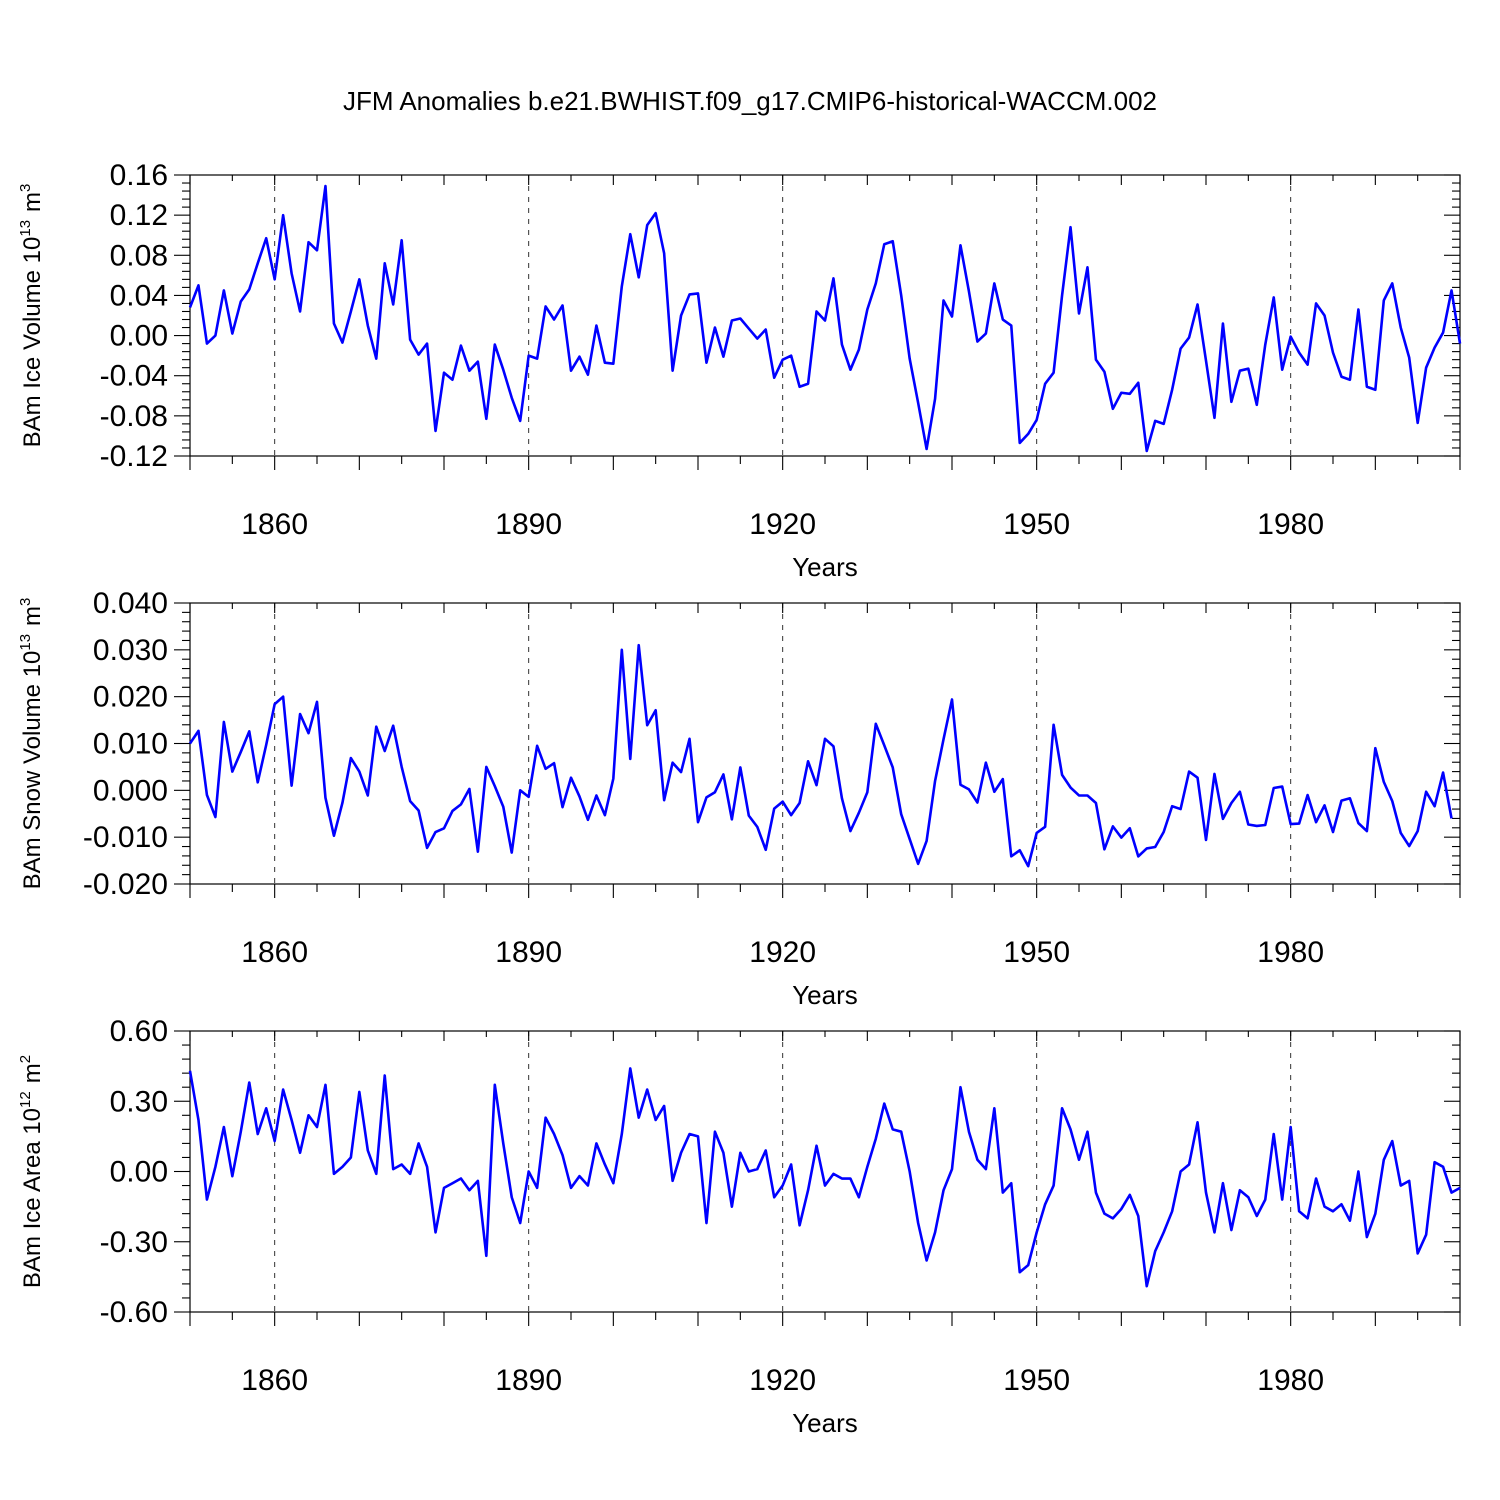 The image size is (1500, 1500). Describe the element at coordinates (130, 650) in the screenshot. I see `y-tick-label: 0.030` at that location.